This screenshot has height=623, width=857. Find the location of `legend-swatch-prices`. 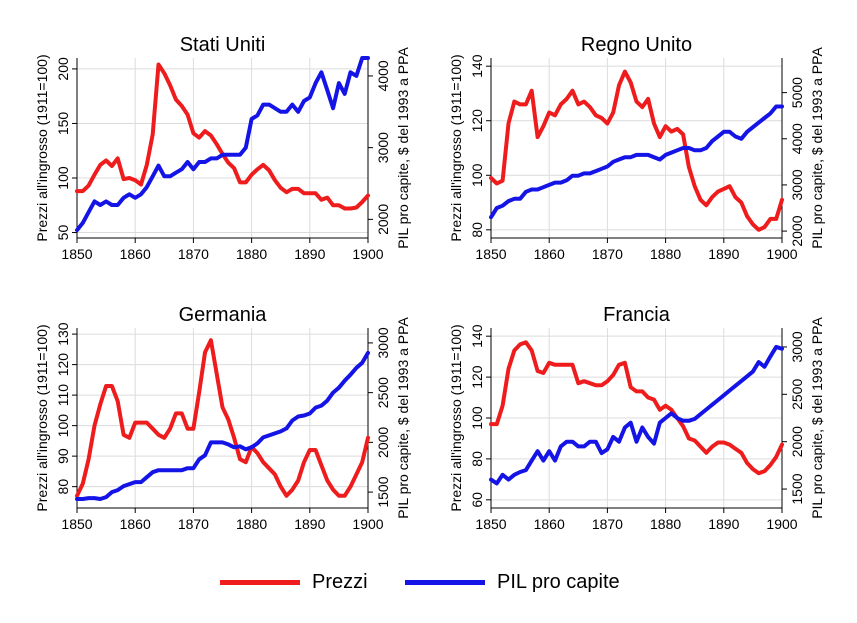

legend-swatch-prices is located at coordinates (260, 582).